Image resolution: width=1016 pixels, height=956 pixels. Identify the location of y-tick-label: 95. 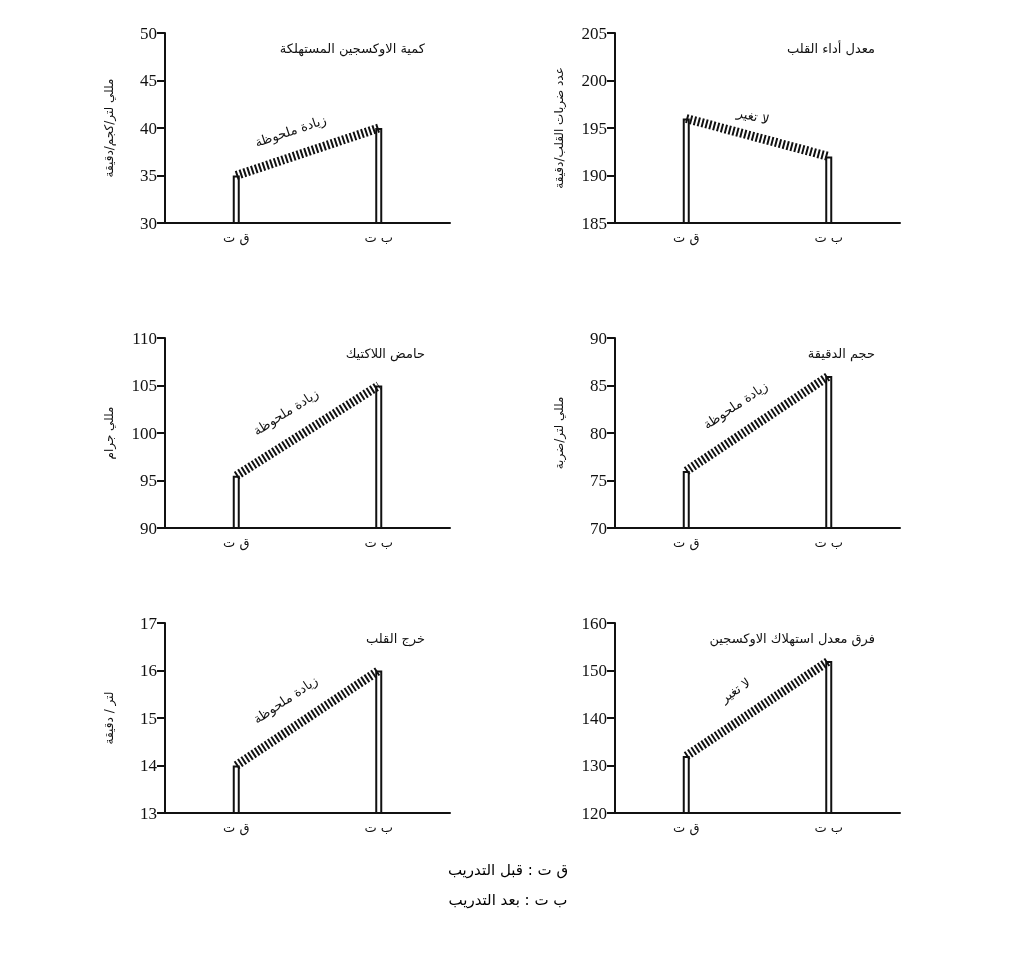
(148, 480).